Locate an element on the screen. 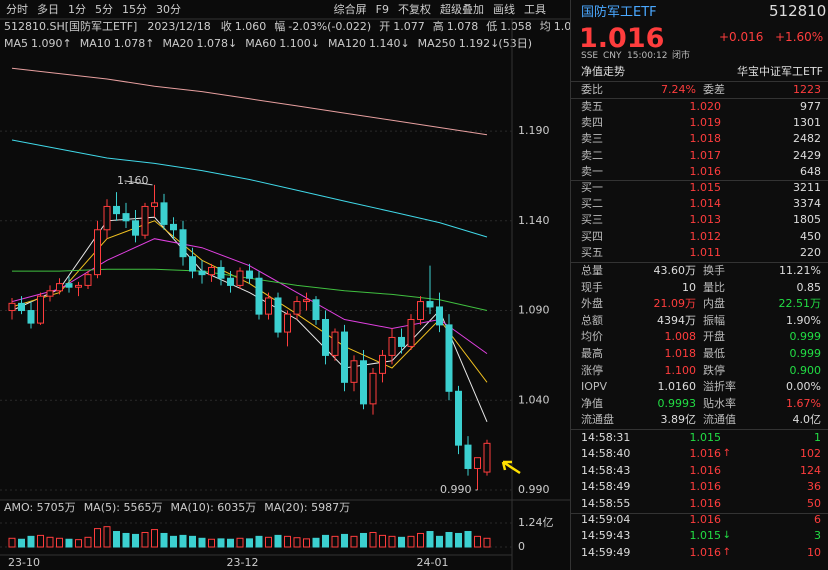  stat-label: 最低 is located at coordinates (714, 353).